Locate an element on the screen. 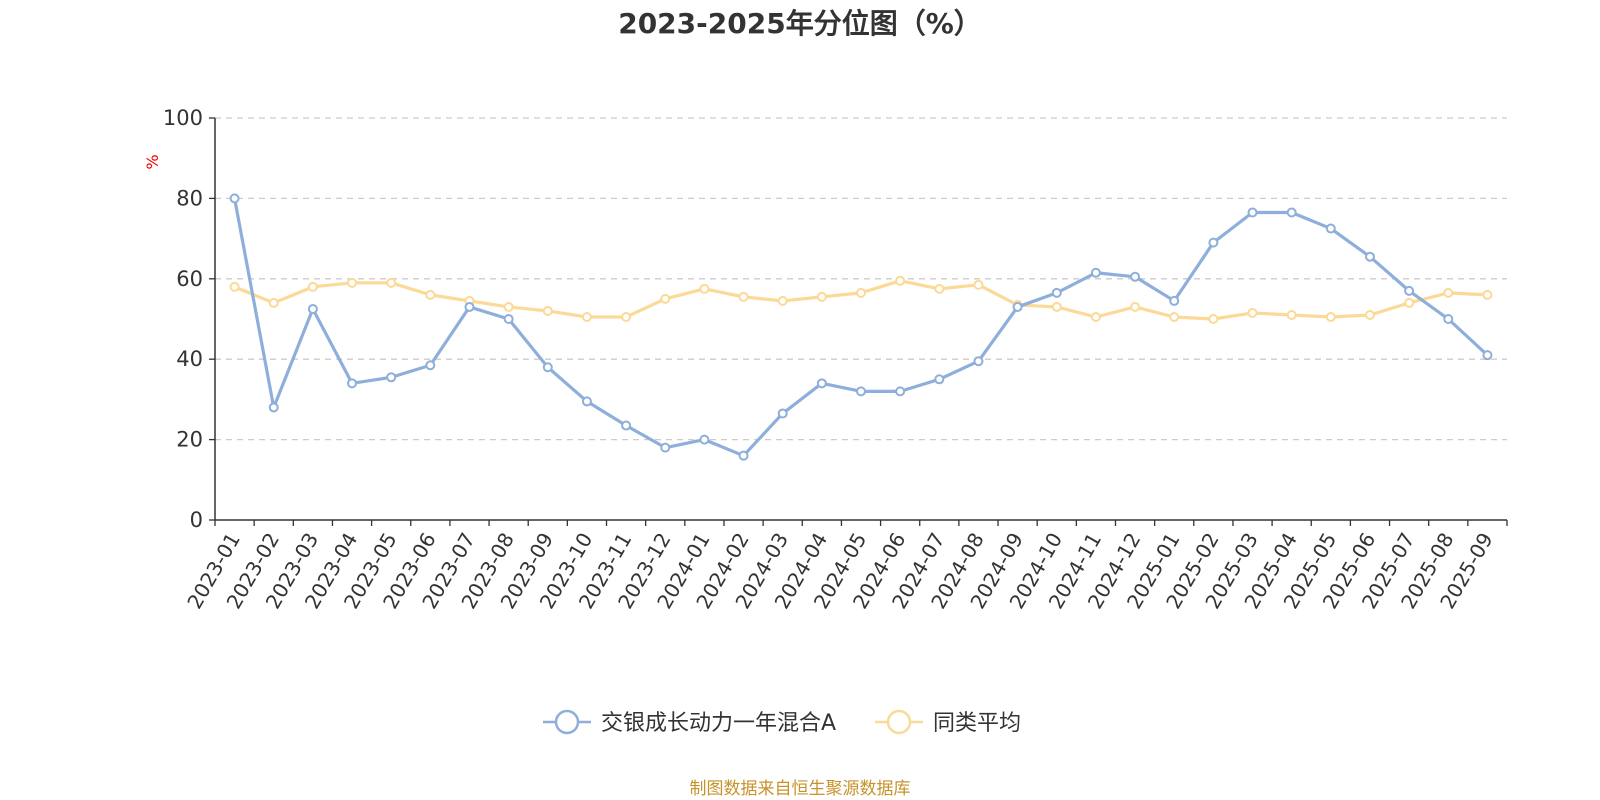  legend-item: 同类平均 is located at coordinates (948, 722).